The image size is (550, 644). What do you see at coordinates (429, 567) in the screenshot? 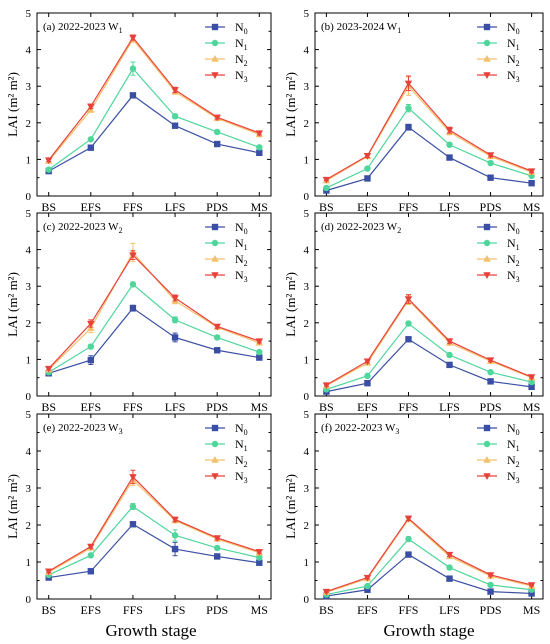
I see `series-line-N1` at bounding box center [429, 567].